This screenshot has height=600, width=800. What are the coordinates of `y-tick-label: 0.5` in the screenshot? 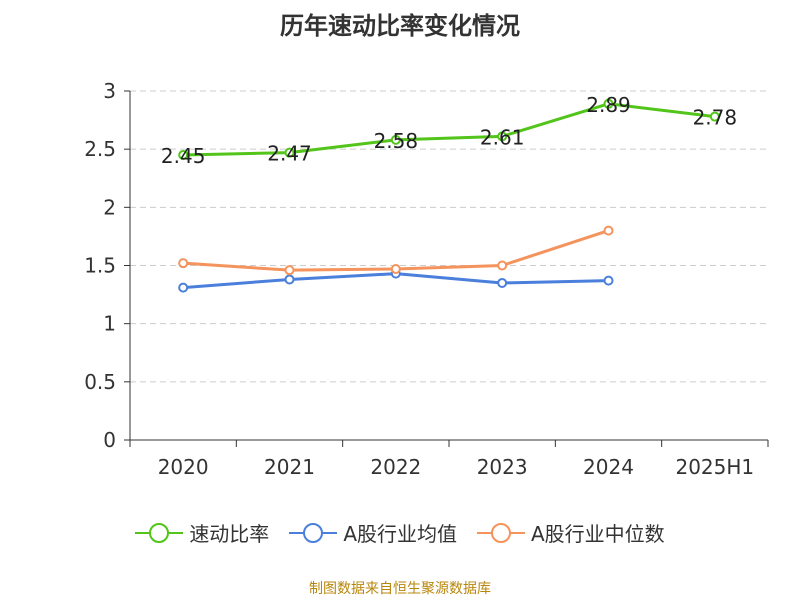 It's located at (100, 382).